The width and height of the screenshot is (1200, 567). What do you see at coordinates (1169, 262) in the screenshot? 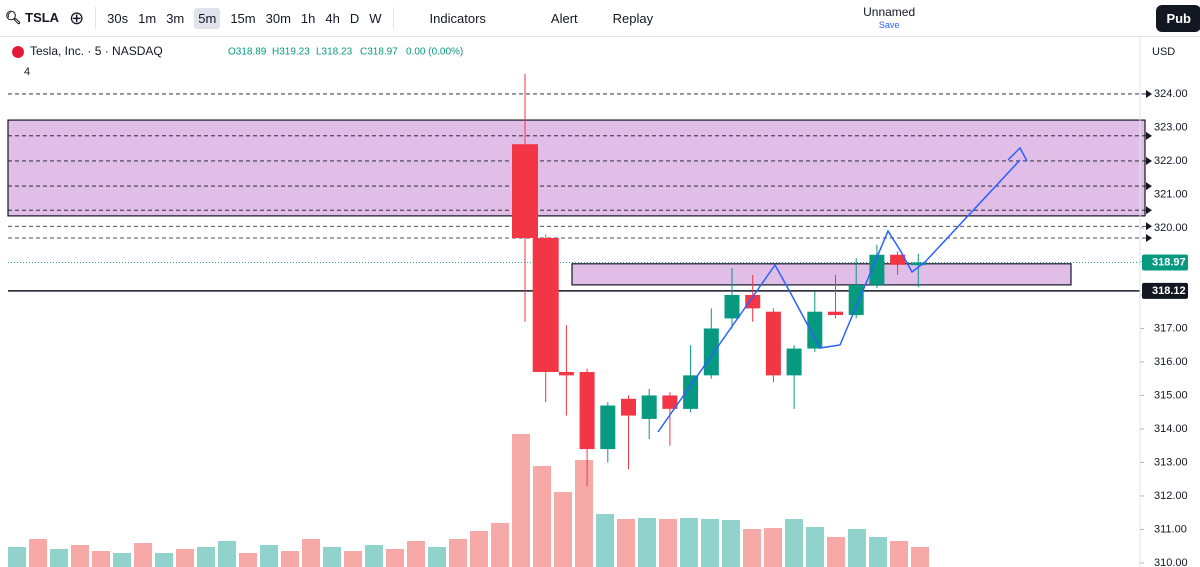
I see `price-label: 318.97` at bounding box center [1169, 262].